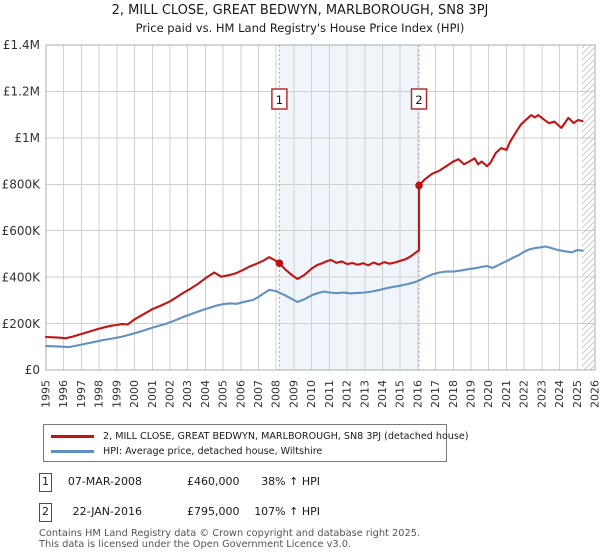 The height and width of the screenshot is (560, 600). Describe the element at coordinates (46, 394) in the screenshot. I see `x-tick-label: 1995` at that location.